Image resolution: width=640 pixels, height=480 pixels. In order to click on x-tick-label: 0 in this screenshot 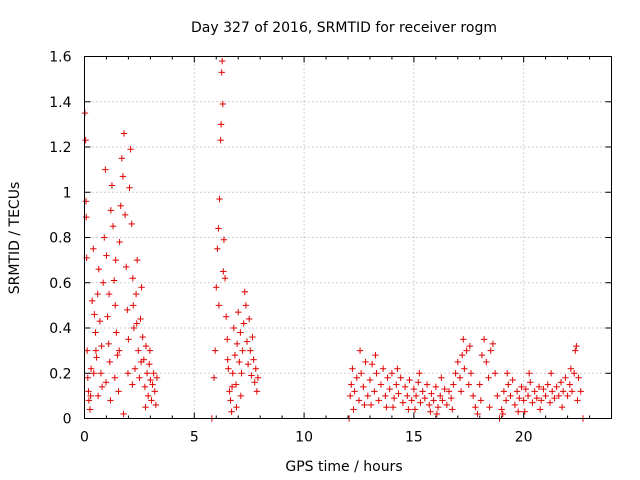, I will do `click(84, 438)`.